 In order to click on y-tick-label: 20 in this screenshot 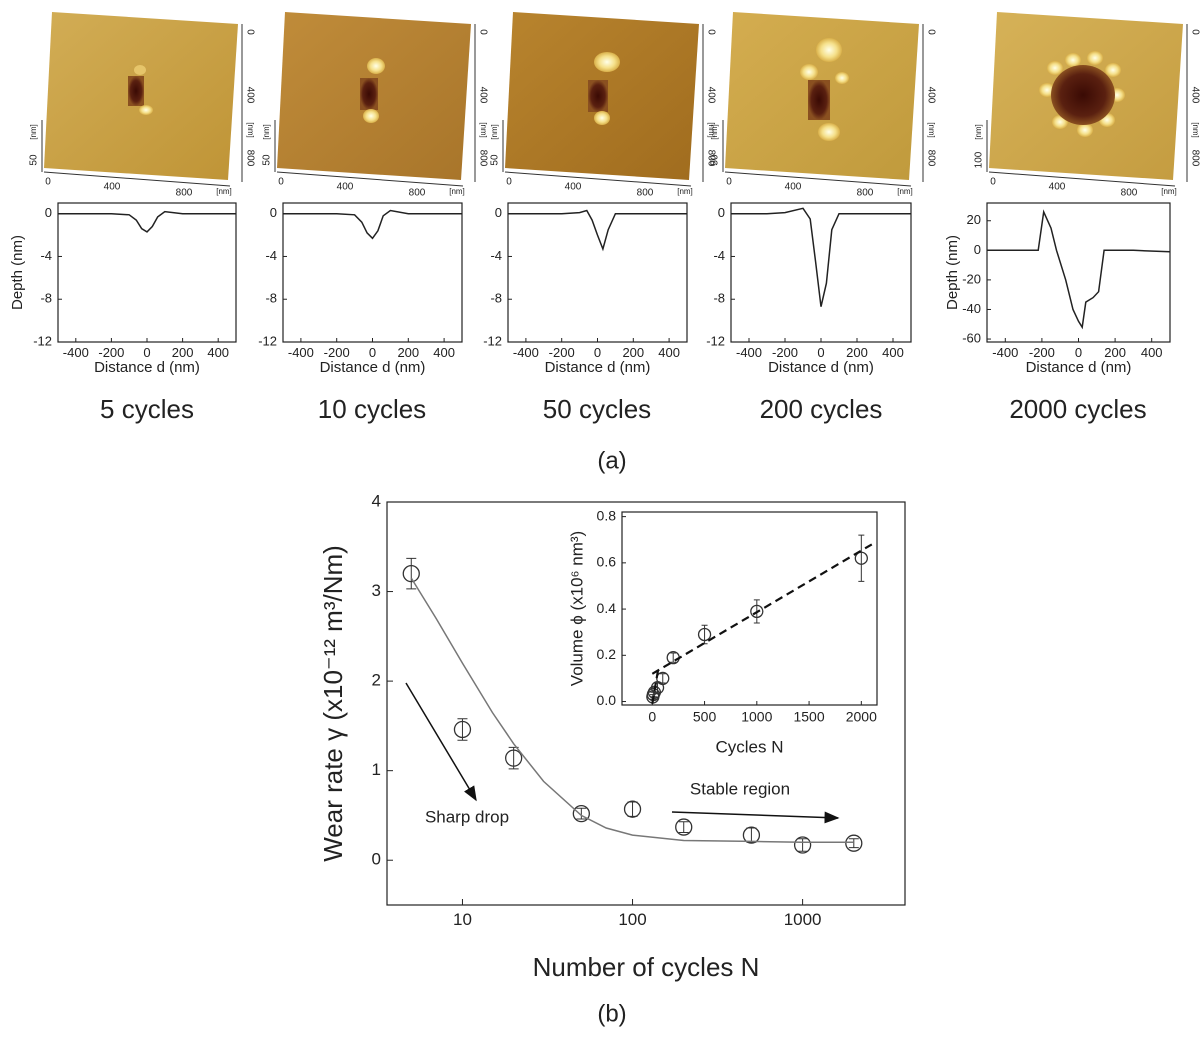, I will do `click(974, 219)`.